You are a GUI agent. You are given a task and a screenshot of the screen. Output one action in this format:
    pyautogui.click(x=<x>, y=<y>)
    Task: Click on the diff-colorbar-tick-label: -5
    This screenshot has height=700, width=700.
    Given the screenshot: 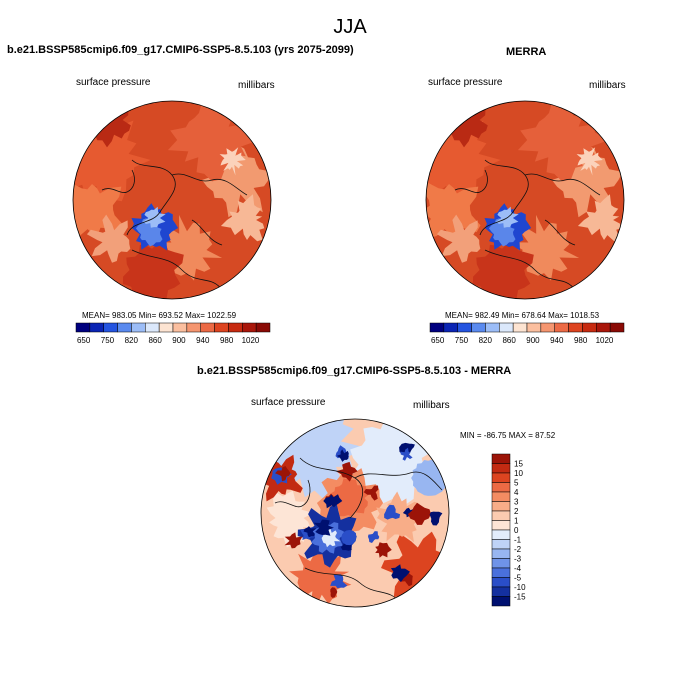 What is the action you would take?
    pyautogui.click(x=518, y=578)
    